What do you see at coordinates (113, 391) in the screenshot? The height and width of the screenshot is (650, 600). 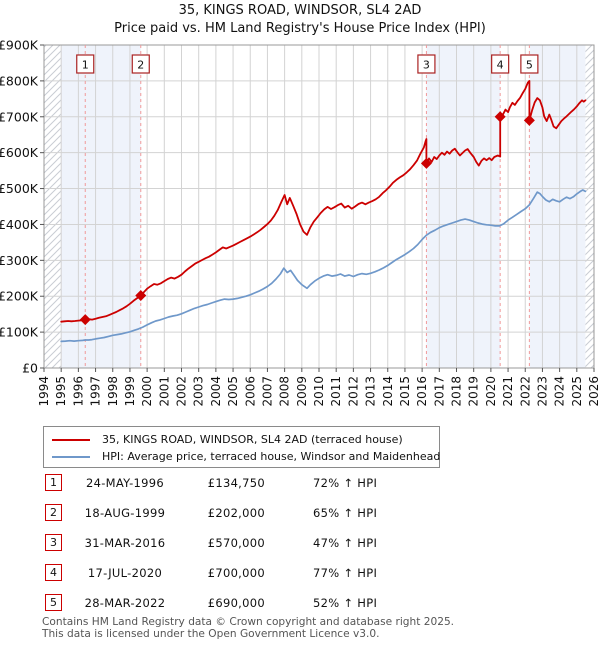 I see `x-axis-label: 1998` at bounding box center [113, 391].